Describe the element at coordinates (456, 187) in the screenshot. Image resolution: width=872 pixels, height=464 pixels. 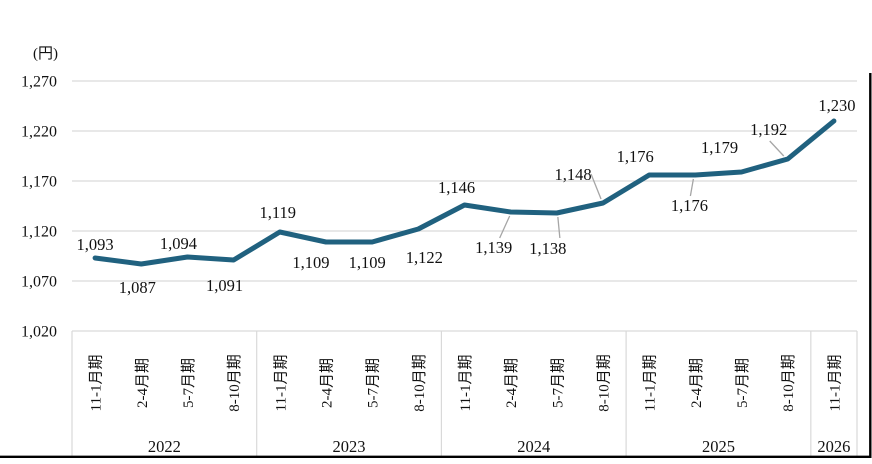
I see `data-point-label: 1,146` at that location.